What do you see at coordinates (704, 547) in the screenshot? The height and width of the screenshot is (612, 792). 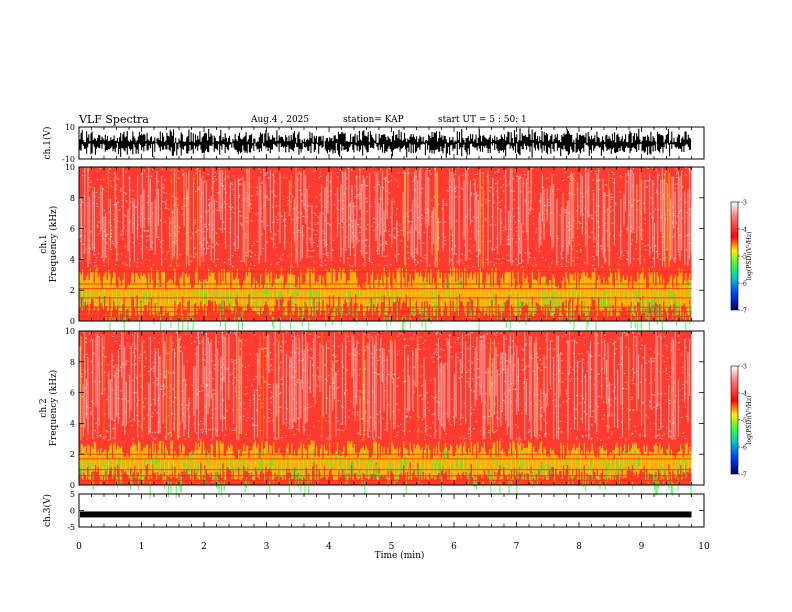 I see `x-tick-label: 10` at bounding box center [704, 547].